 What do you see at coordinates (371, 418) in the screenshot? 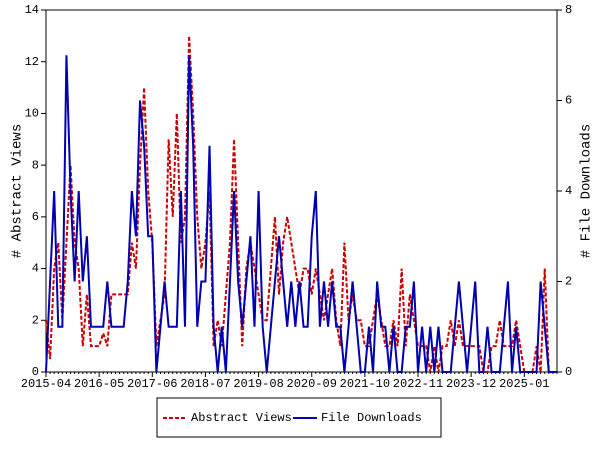
I see `legend-label: File Downloads` at bounding box center [371, 418].